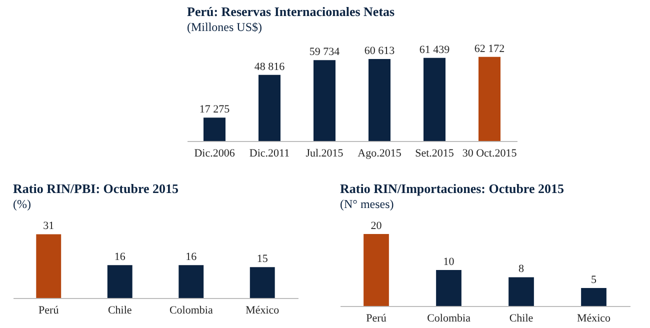 Image resolution: width=650 pixels, height=328 pixels. I want to click on data-label: 15, so click(262, 259).